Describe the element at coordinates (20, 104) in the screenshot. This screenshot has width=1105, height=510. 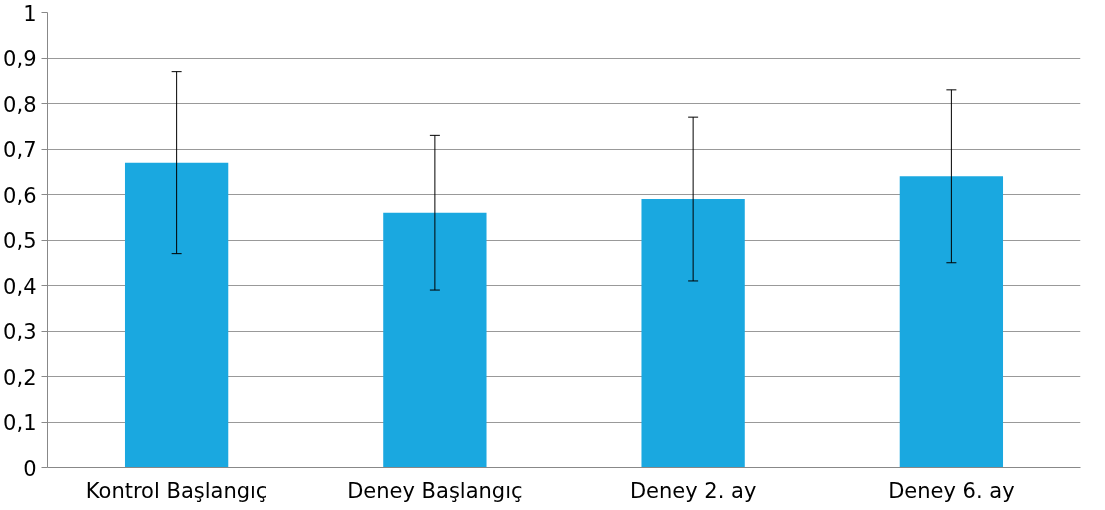
I see `y-tick-label: 0,8` at that location.